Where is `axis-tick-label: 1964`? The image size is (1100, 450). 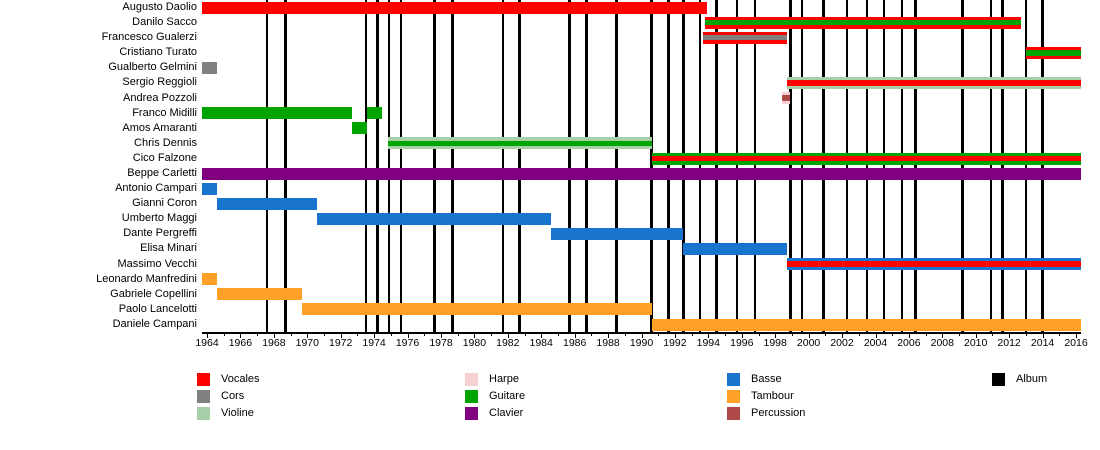
axis-tick-label: 1964 is located at coordinates (207, 343).